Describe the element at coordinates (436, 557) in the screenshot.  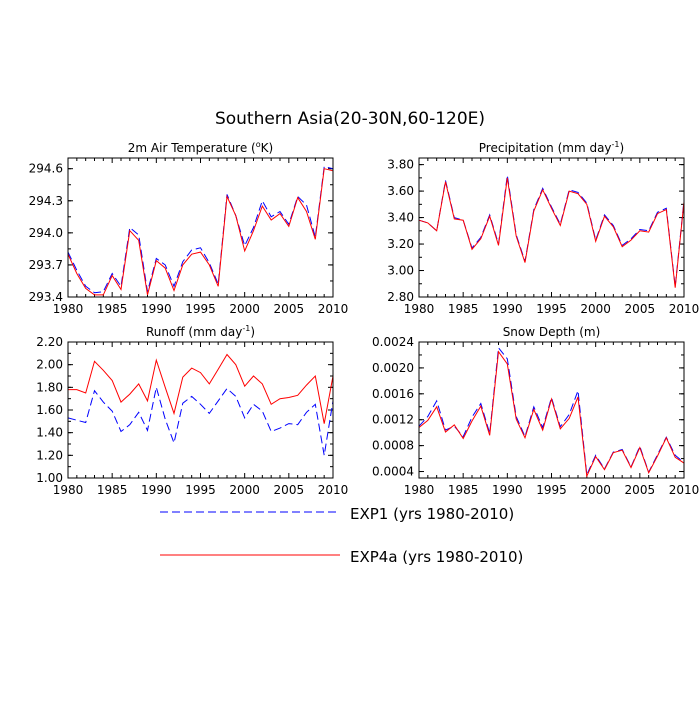
I see `legend-label-exp4a: EXP4a (yrs 1980-2010)` at that location.